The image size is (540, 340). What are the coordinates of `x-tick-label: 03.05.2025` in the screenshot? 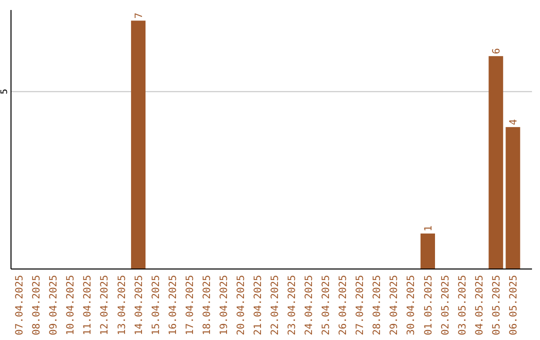 It's located at (462, 305).